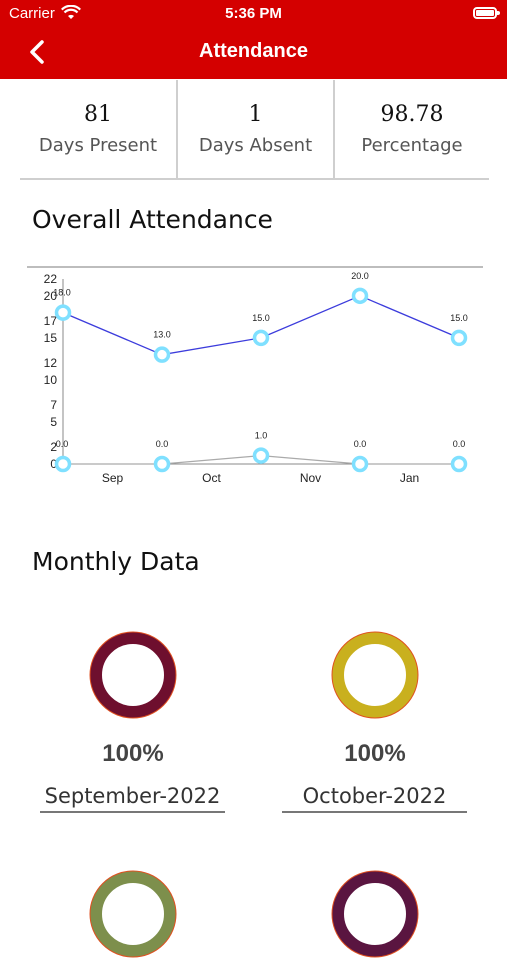 The width and height of the screenshot is (507, 958). What do you see at coordinates (32, 13) in the screenshot?
I see `carrier-label: Carrier` at bounding box center [32, 13].